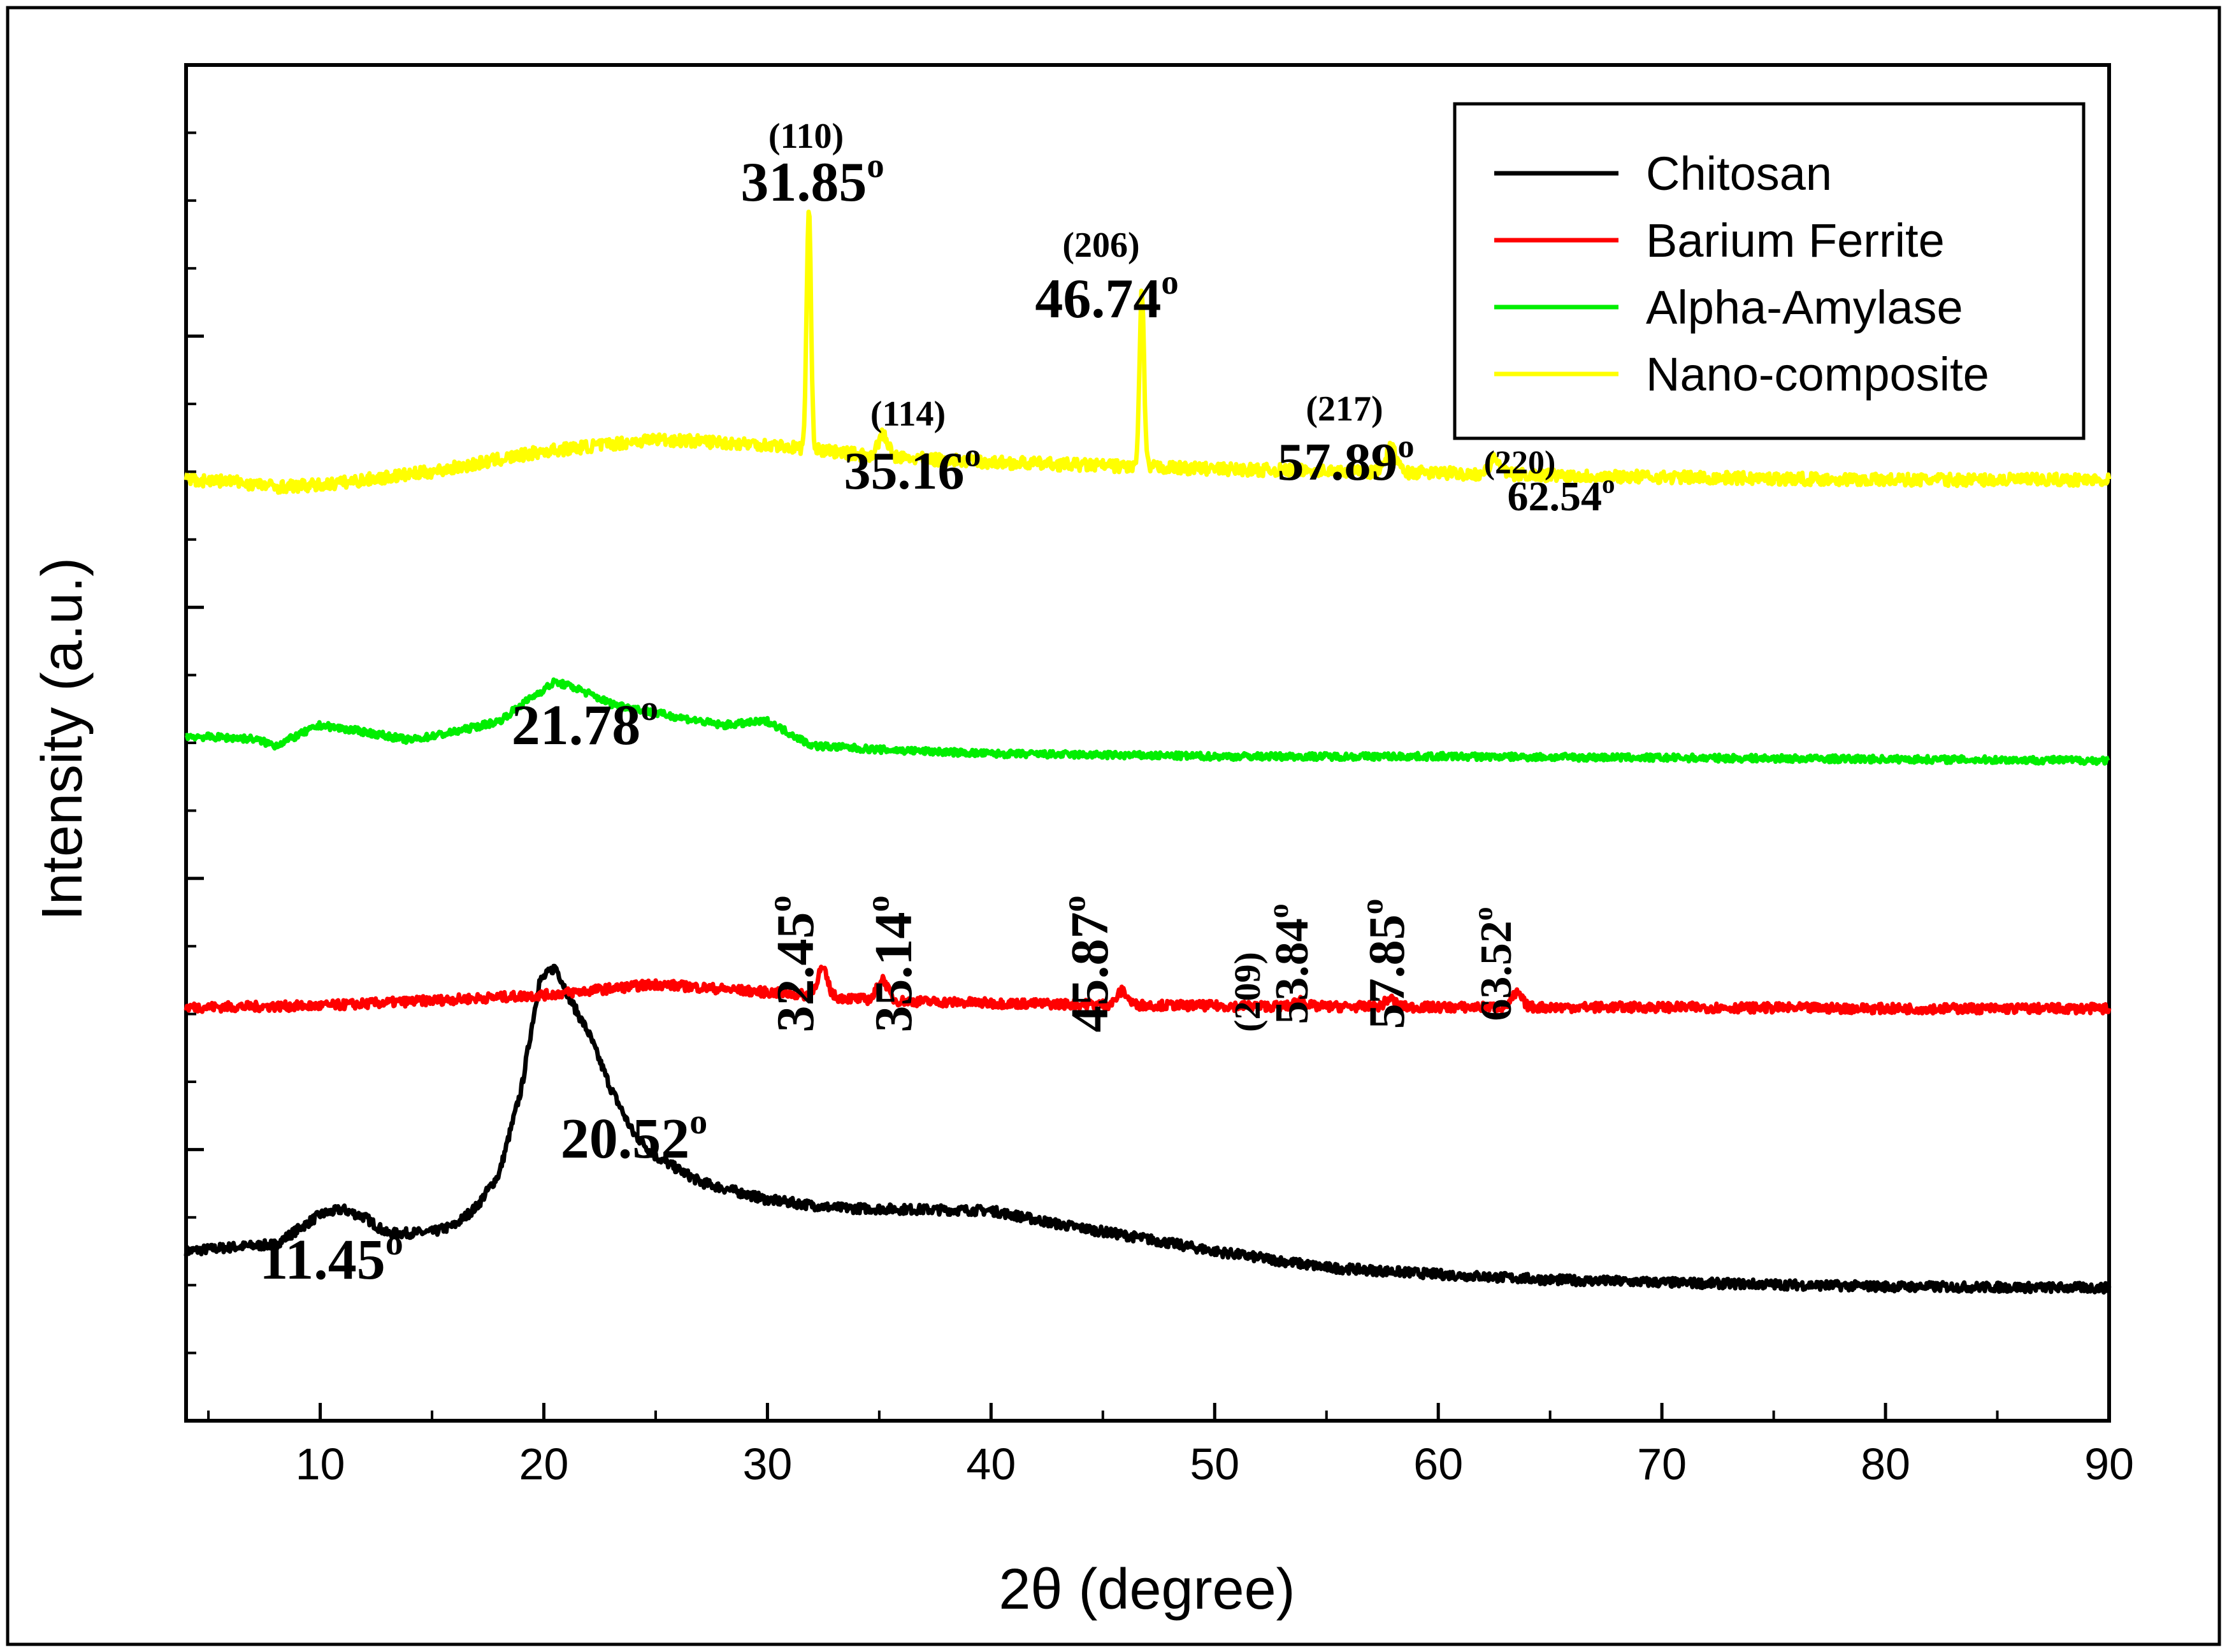 Image resolution: width=2227 pixels, height=1652 pixels. Describe the element at coordinates (1662, 1464) in the screenshot. I see `x-tick-label: 70` at that location.